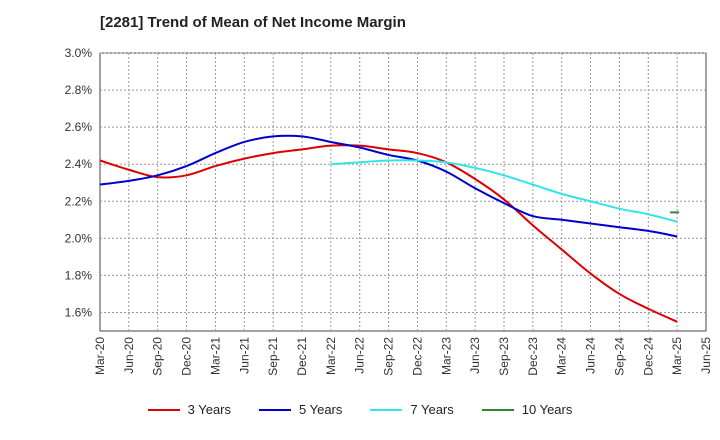 The width and height of the screenshot is (720, 440). I want to click on x-tick-label: Jun-23, so click(475, 355).